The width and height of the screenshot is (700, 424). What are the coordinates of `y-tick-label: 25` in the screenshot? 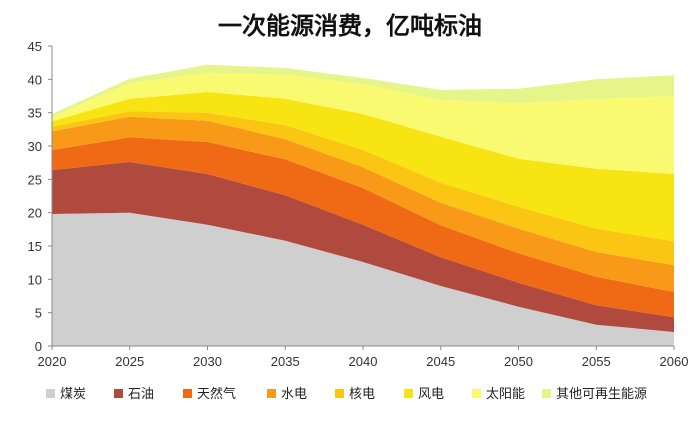 It's located at (35, 179).